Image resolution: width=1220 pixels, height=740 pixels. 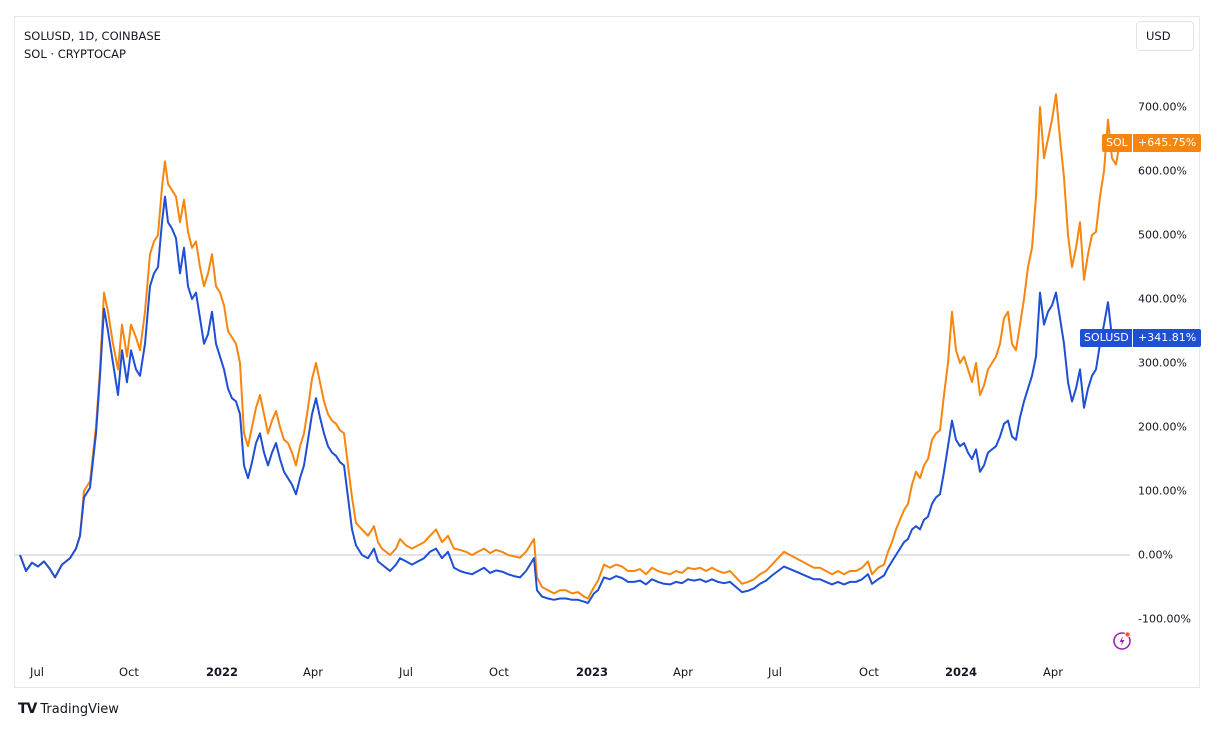 What do you see at coordinates (1122, 640) in the screenshot?
I see `lightning-bolt-icon` at bounding box center [1122, 640].